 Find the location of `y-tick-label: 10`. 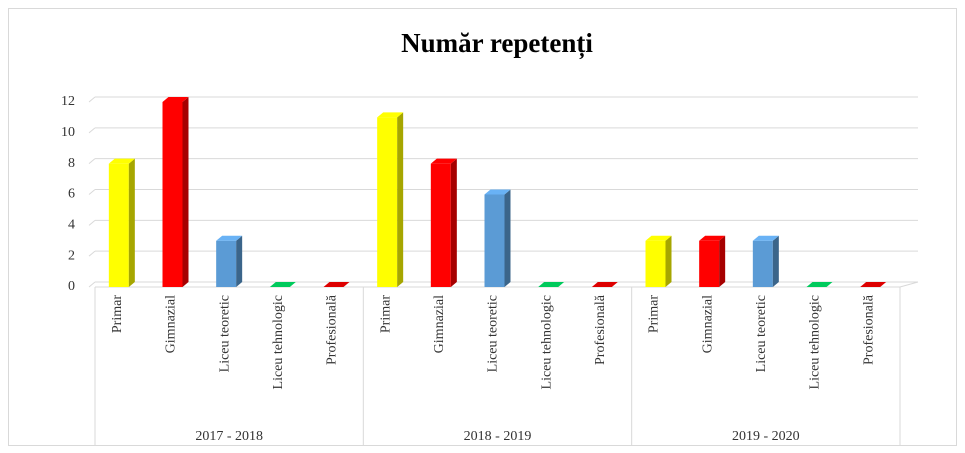

y-tick-label: 10 is located at coordinates (68, 132).